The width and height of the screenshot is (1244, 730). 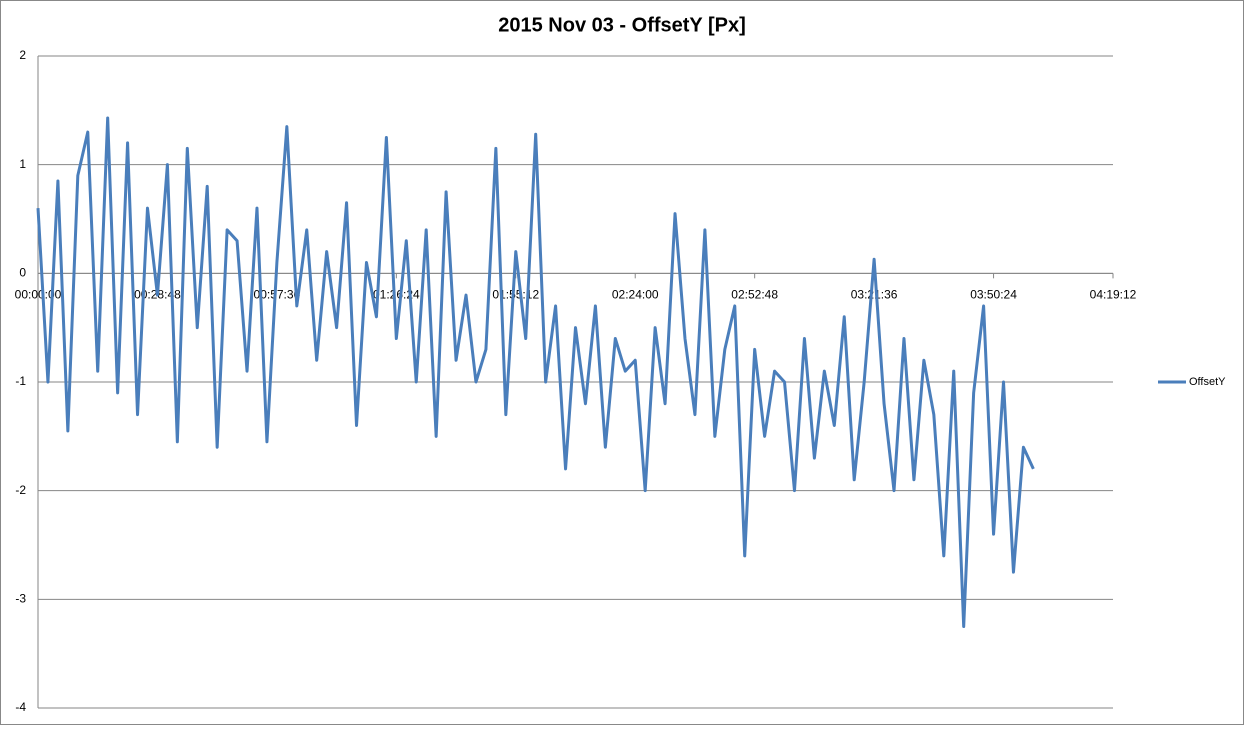 I want to click on y-tick-label: -3, so click(x=20, y=599).